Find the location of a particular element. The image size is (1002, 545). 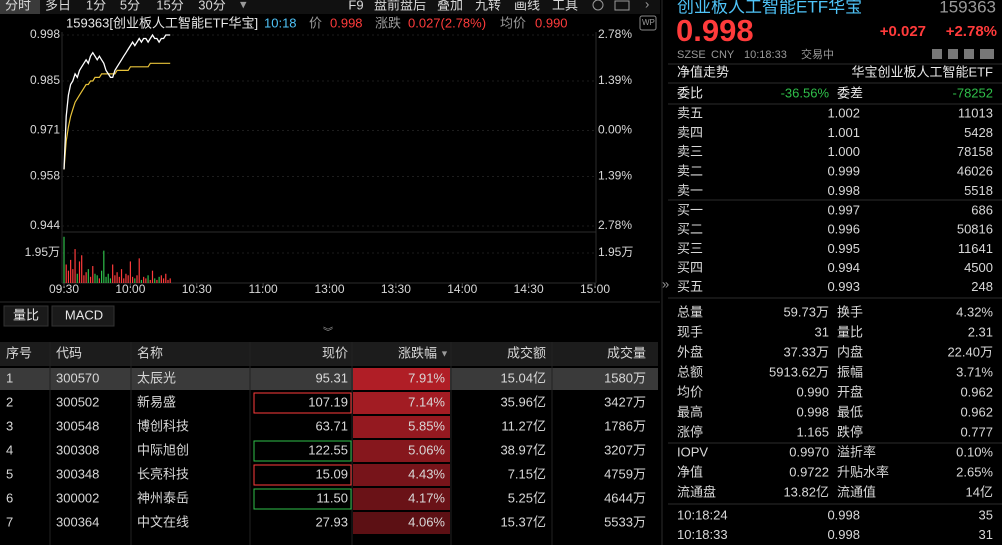

stat-value: 0.777 is located at coordinates (976, 431).